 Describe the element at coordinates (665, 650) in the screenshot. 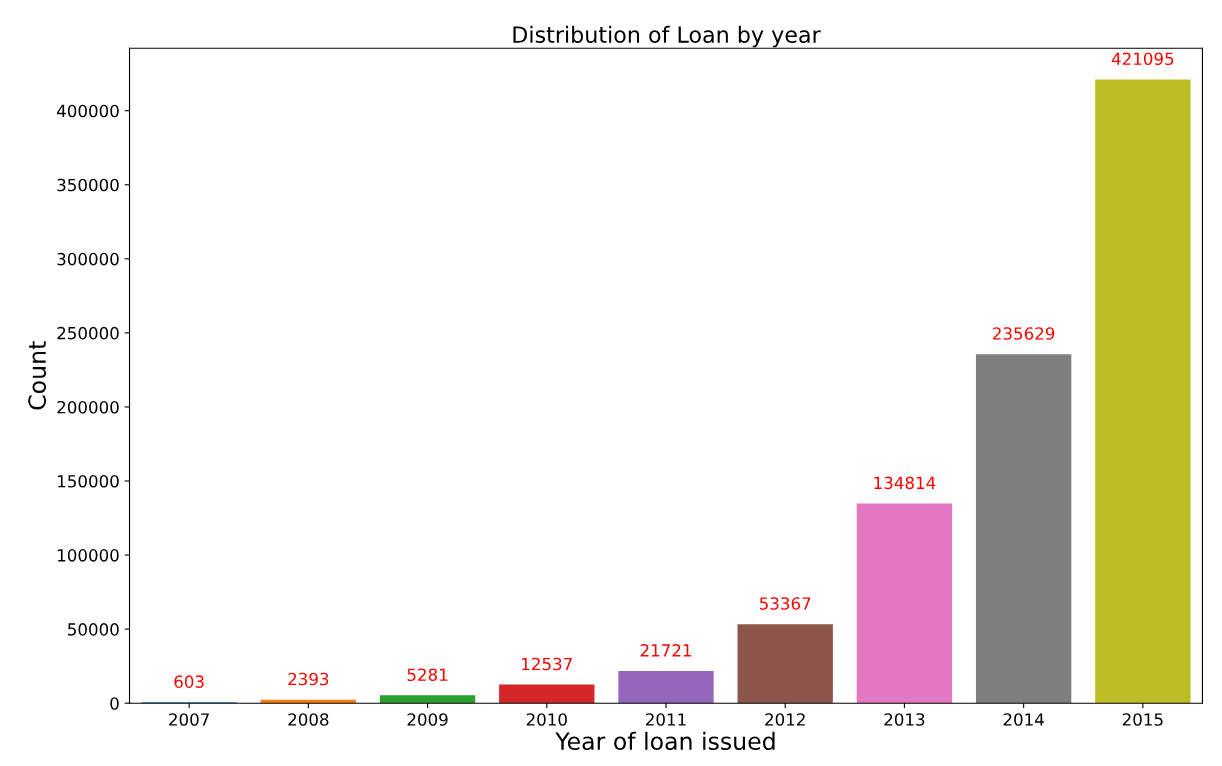

I see `data-label: 21721` at that location.